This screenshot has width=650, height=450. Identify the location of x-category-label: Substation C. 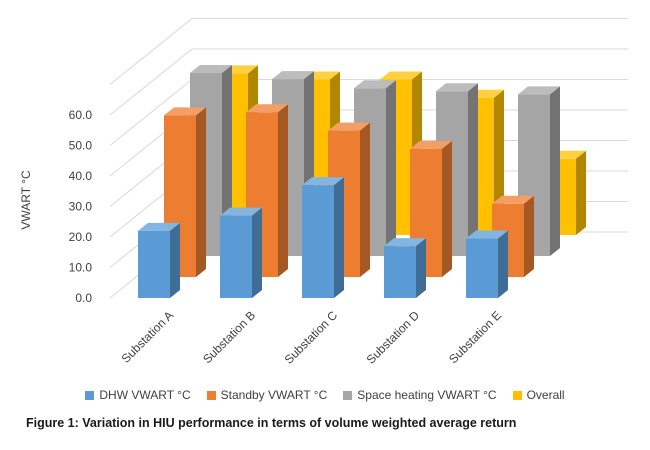
(311, 337).